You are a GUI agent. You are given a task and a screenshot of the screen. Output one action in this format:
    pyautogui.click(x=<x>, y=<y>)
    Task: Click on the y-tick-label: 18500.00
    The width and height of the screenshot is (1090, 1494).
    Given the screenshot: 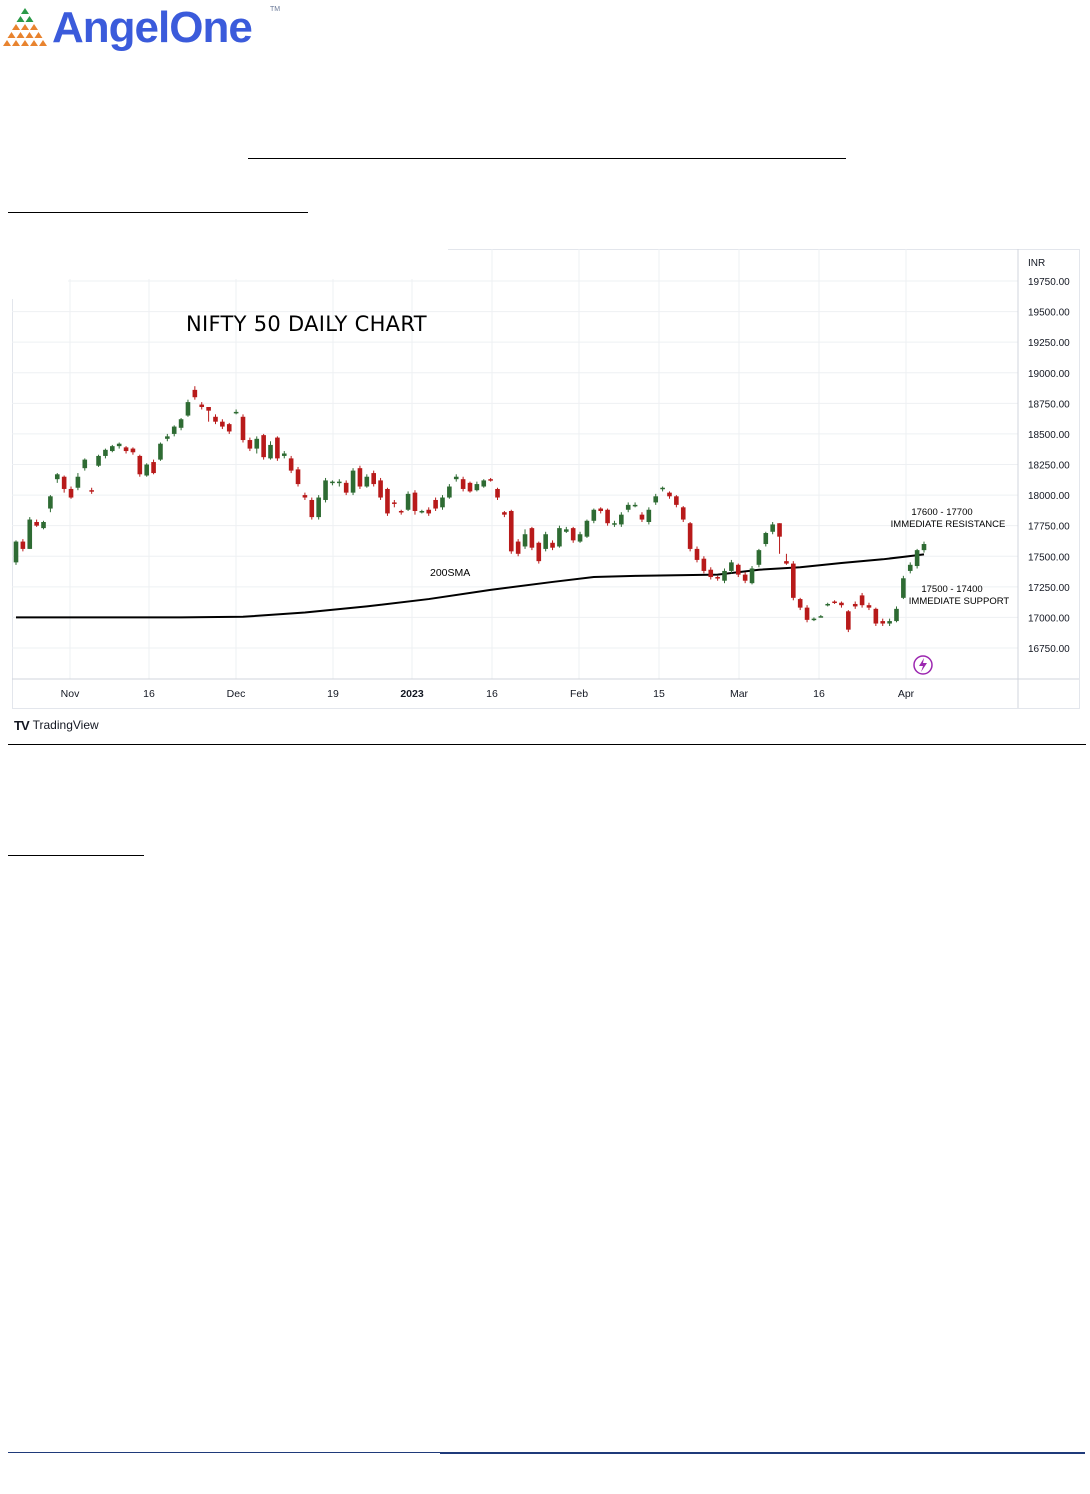 What is the action you would take?
    pyautogui.click(x=1049, y=435)
    